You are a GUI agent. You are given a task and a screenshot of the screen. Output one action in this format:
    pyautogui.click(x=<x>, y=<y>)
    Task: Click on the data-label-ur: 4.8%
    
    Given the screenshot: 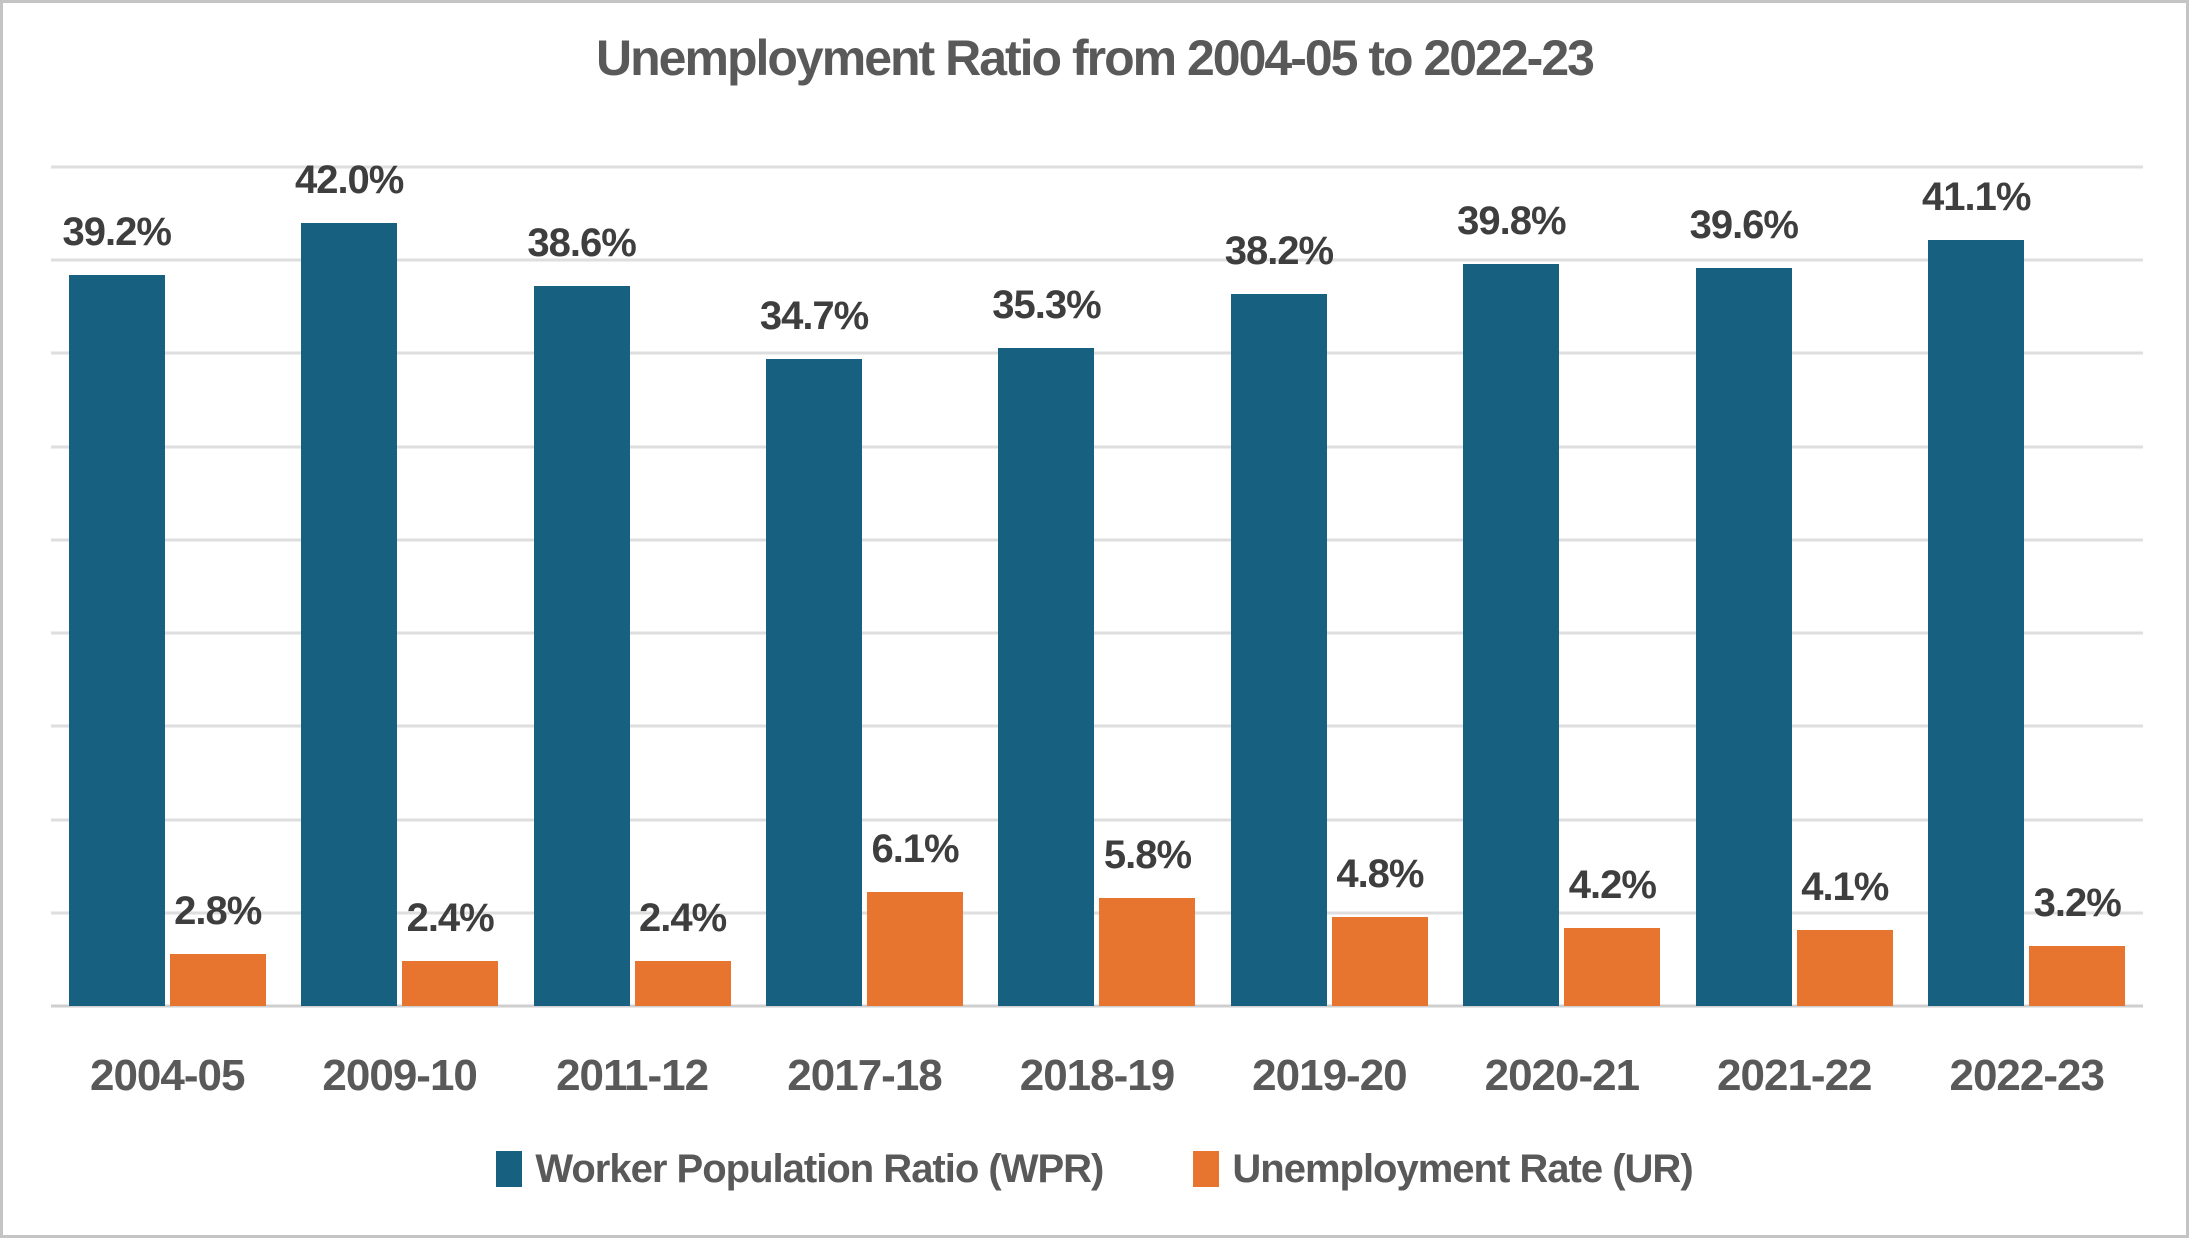 What is the action you would take?
    pyautogui.click(x=1380, y=873)
    